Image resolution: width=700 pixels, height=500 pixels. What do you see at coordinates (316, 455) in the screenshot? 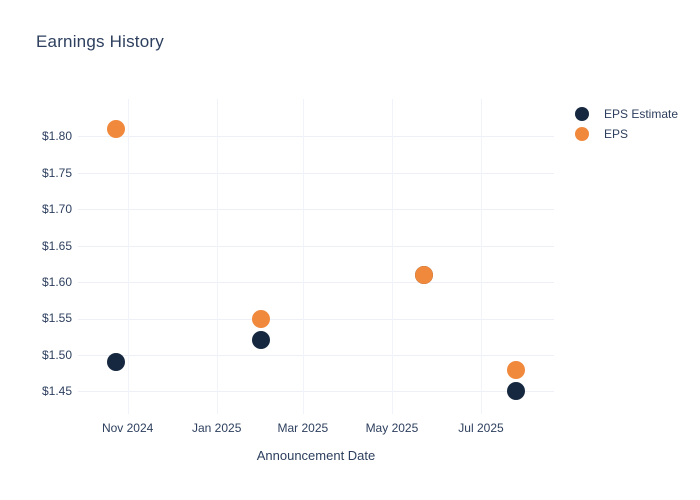
I see `x-axis-title: Announcement Date` at bounding box center [316, 455].